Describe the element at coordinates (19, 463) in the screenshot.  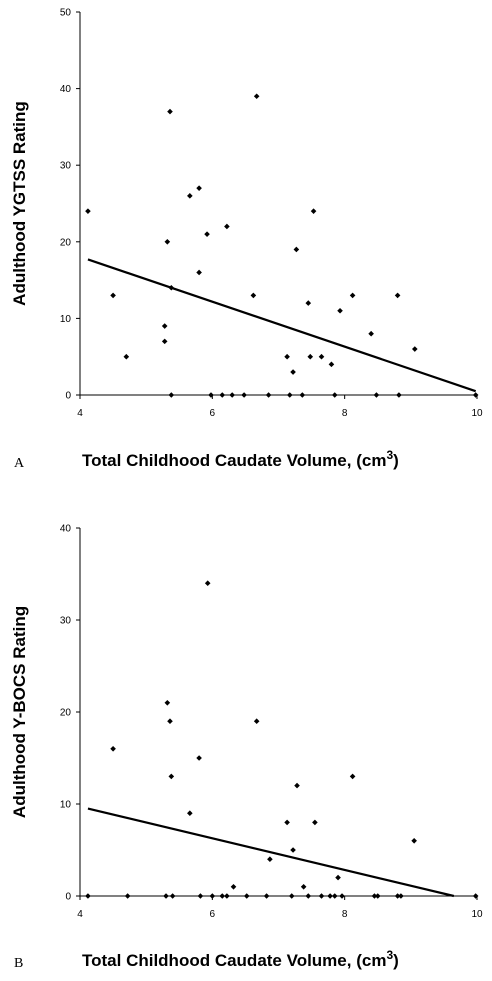
I see `panel-label: A` at that location.